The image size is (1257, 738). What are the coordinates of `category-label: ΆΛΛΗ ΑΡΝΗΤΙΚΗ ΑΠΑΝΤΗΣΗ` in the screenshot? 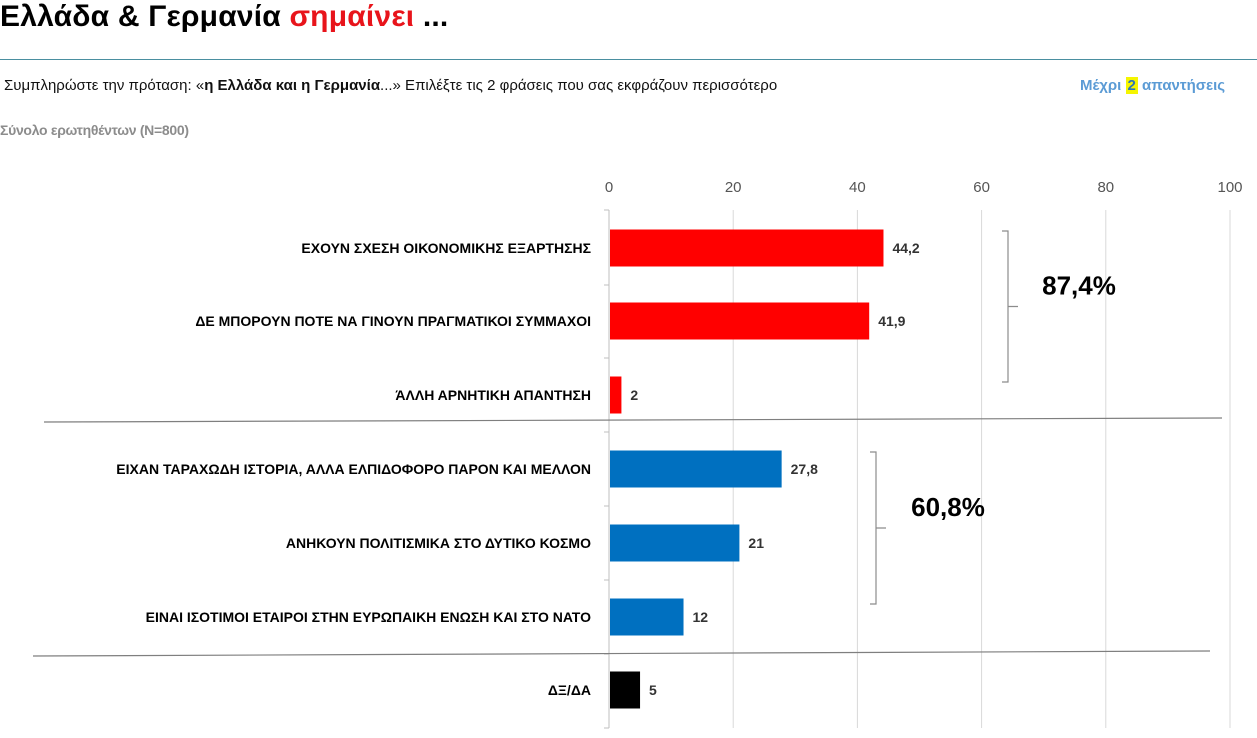 It's located at (493, 395).